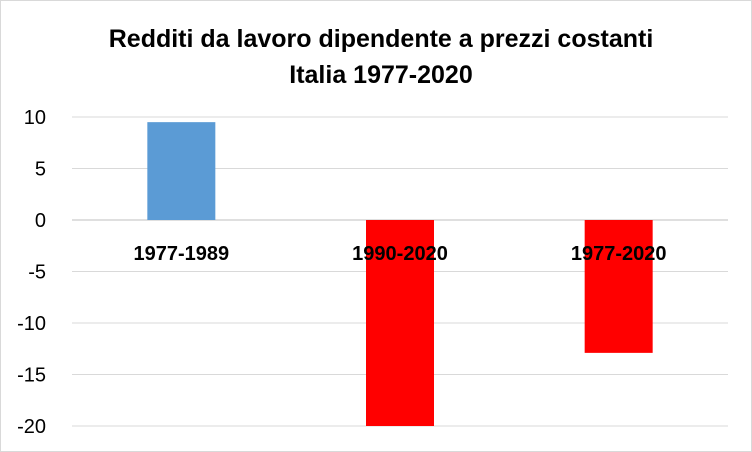 Image resolution: width=752 pixels, height=452 pixels. I want to click on y-tick-label: 5, so click(40, 170).